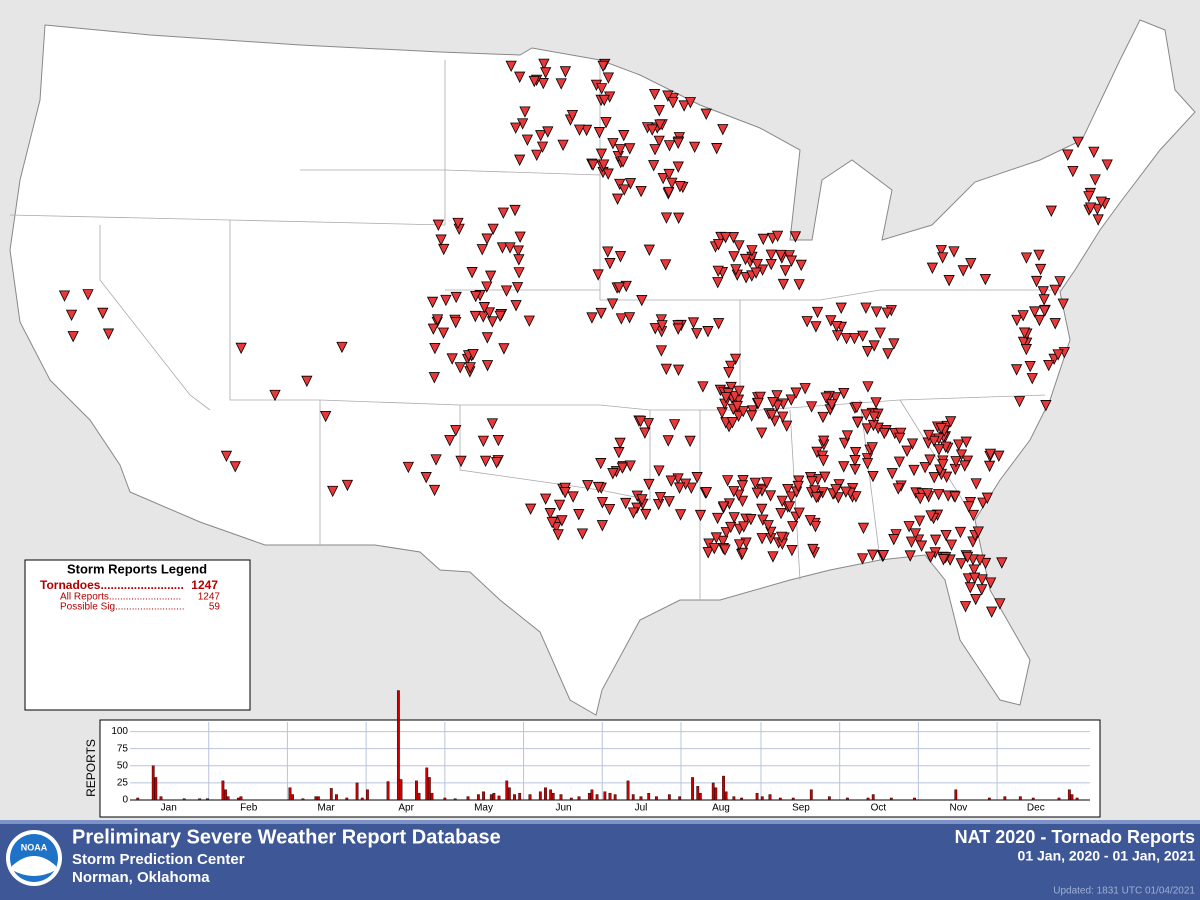  What do you see at coordinates (125, 800) in the screenshot?
I see `y-tick-label: 0` at bounding box center [125, 800].